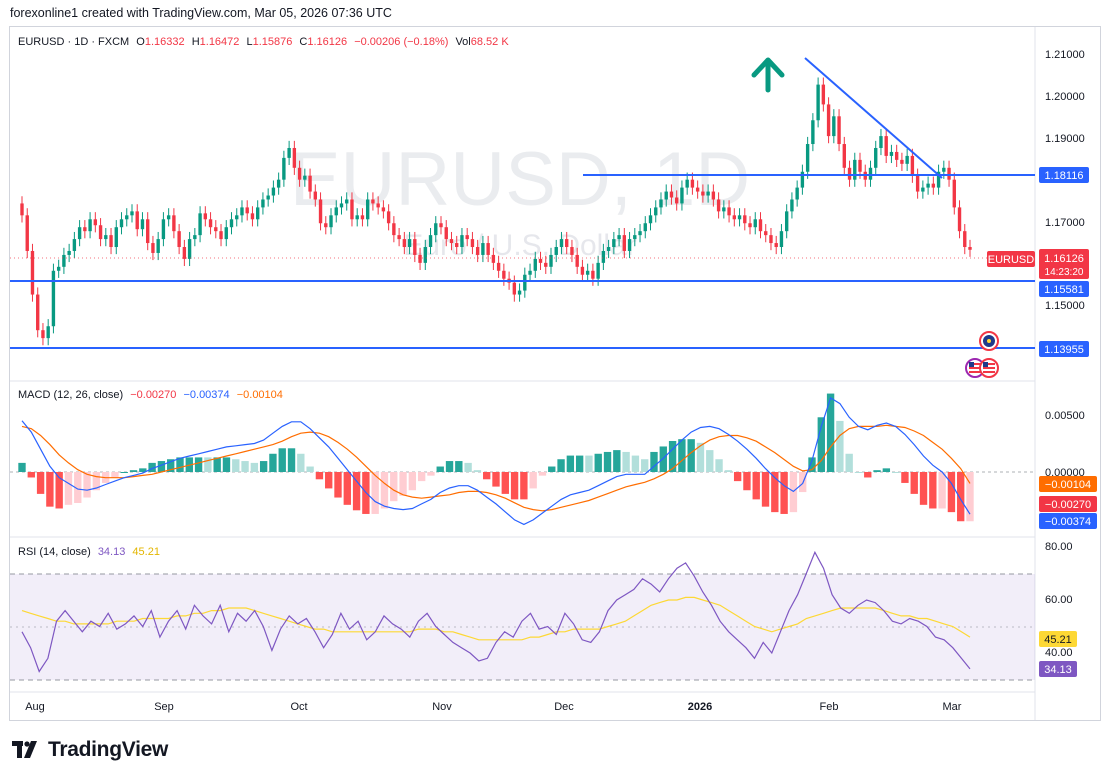 The image size is (1110, 781). I want to click on legend-symbol: EURUSD · 1D · FXCM, so click(74, 42).